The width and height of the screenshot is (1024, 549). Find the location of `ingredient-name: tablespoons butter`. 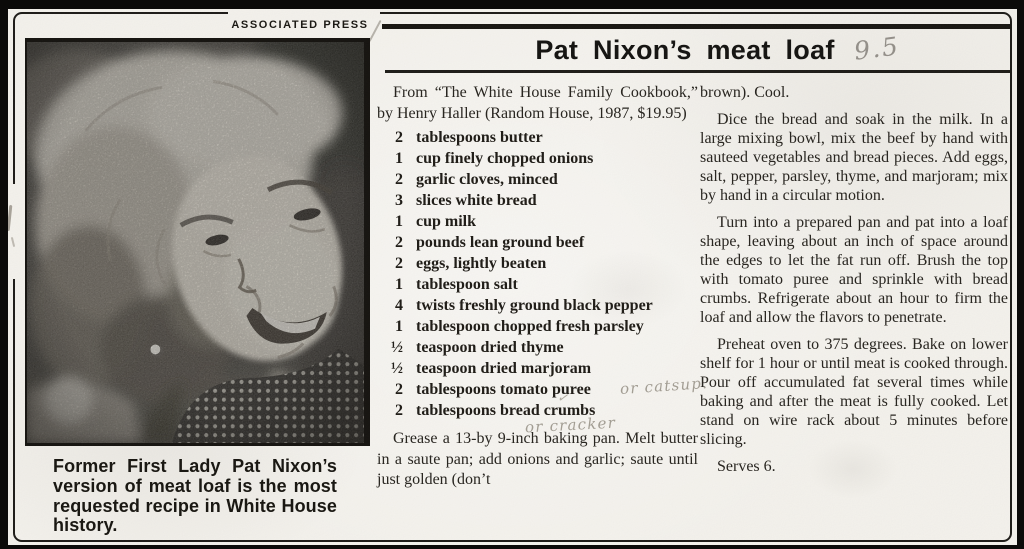

ingredient-name: tablespoons butter is located at coordinates (479, 137).